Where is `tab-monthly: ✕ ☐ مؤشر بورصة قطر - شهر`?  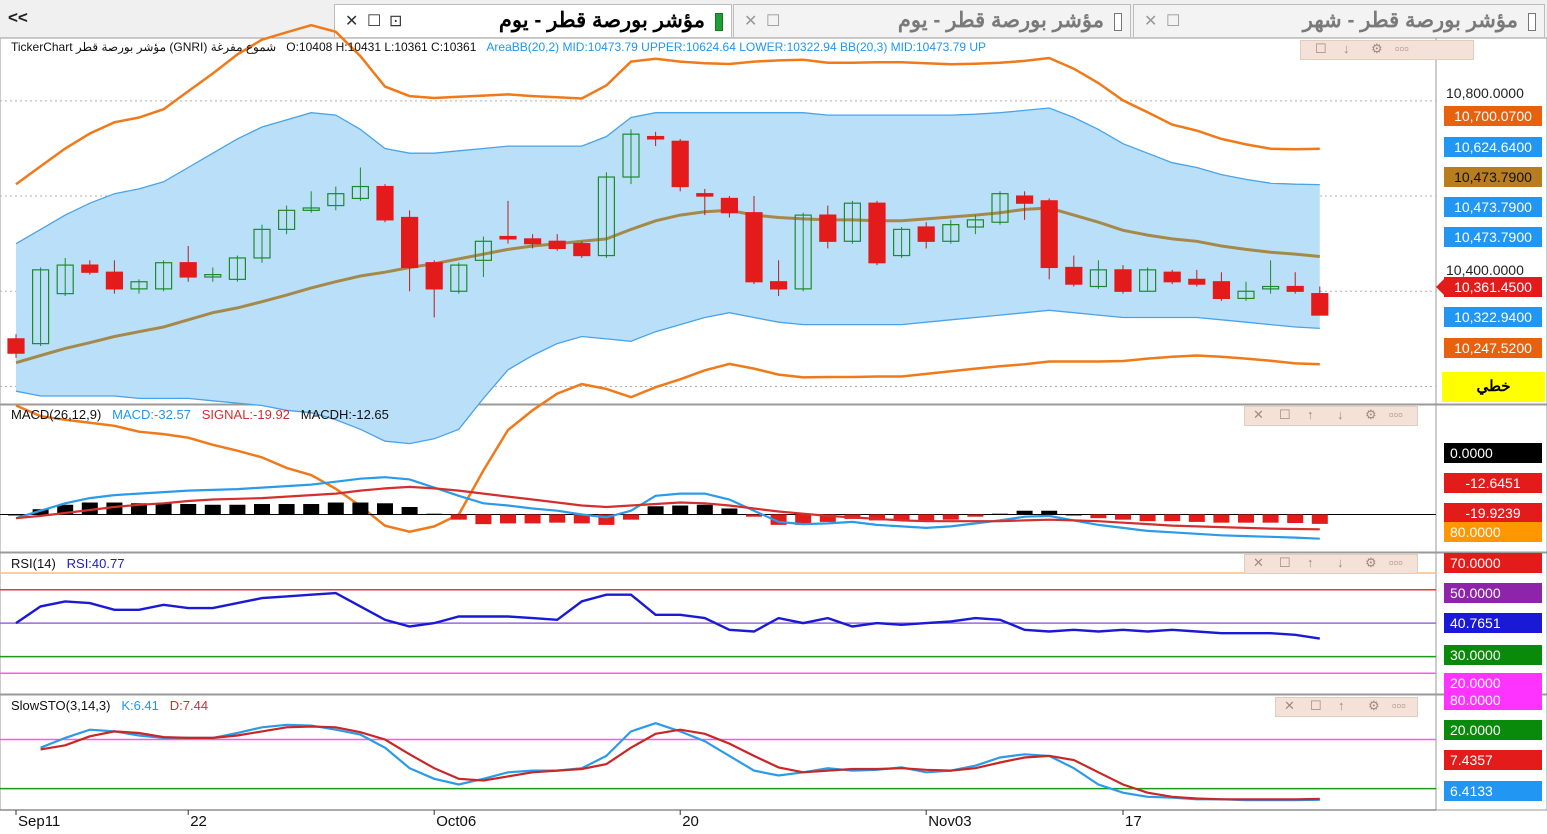 tab-monthly: ✕ ☐ مؤشر بورصة قطر - شهر is located at coordinates (1339, 20).